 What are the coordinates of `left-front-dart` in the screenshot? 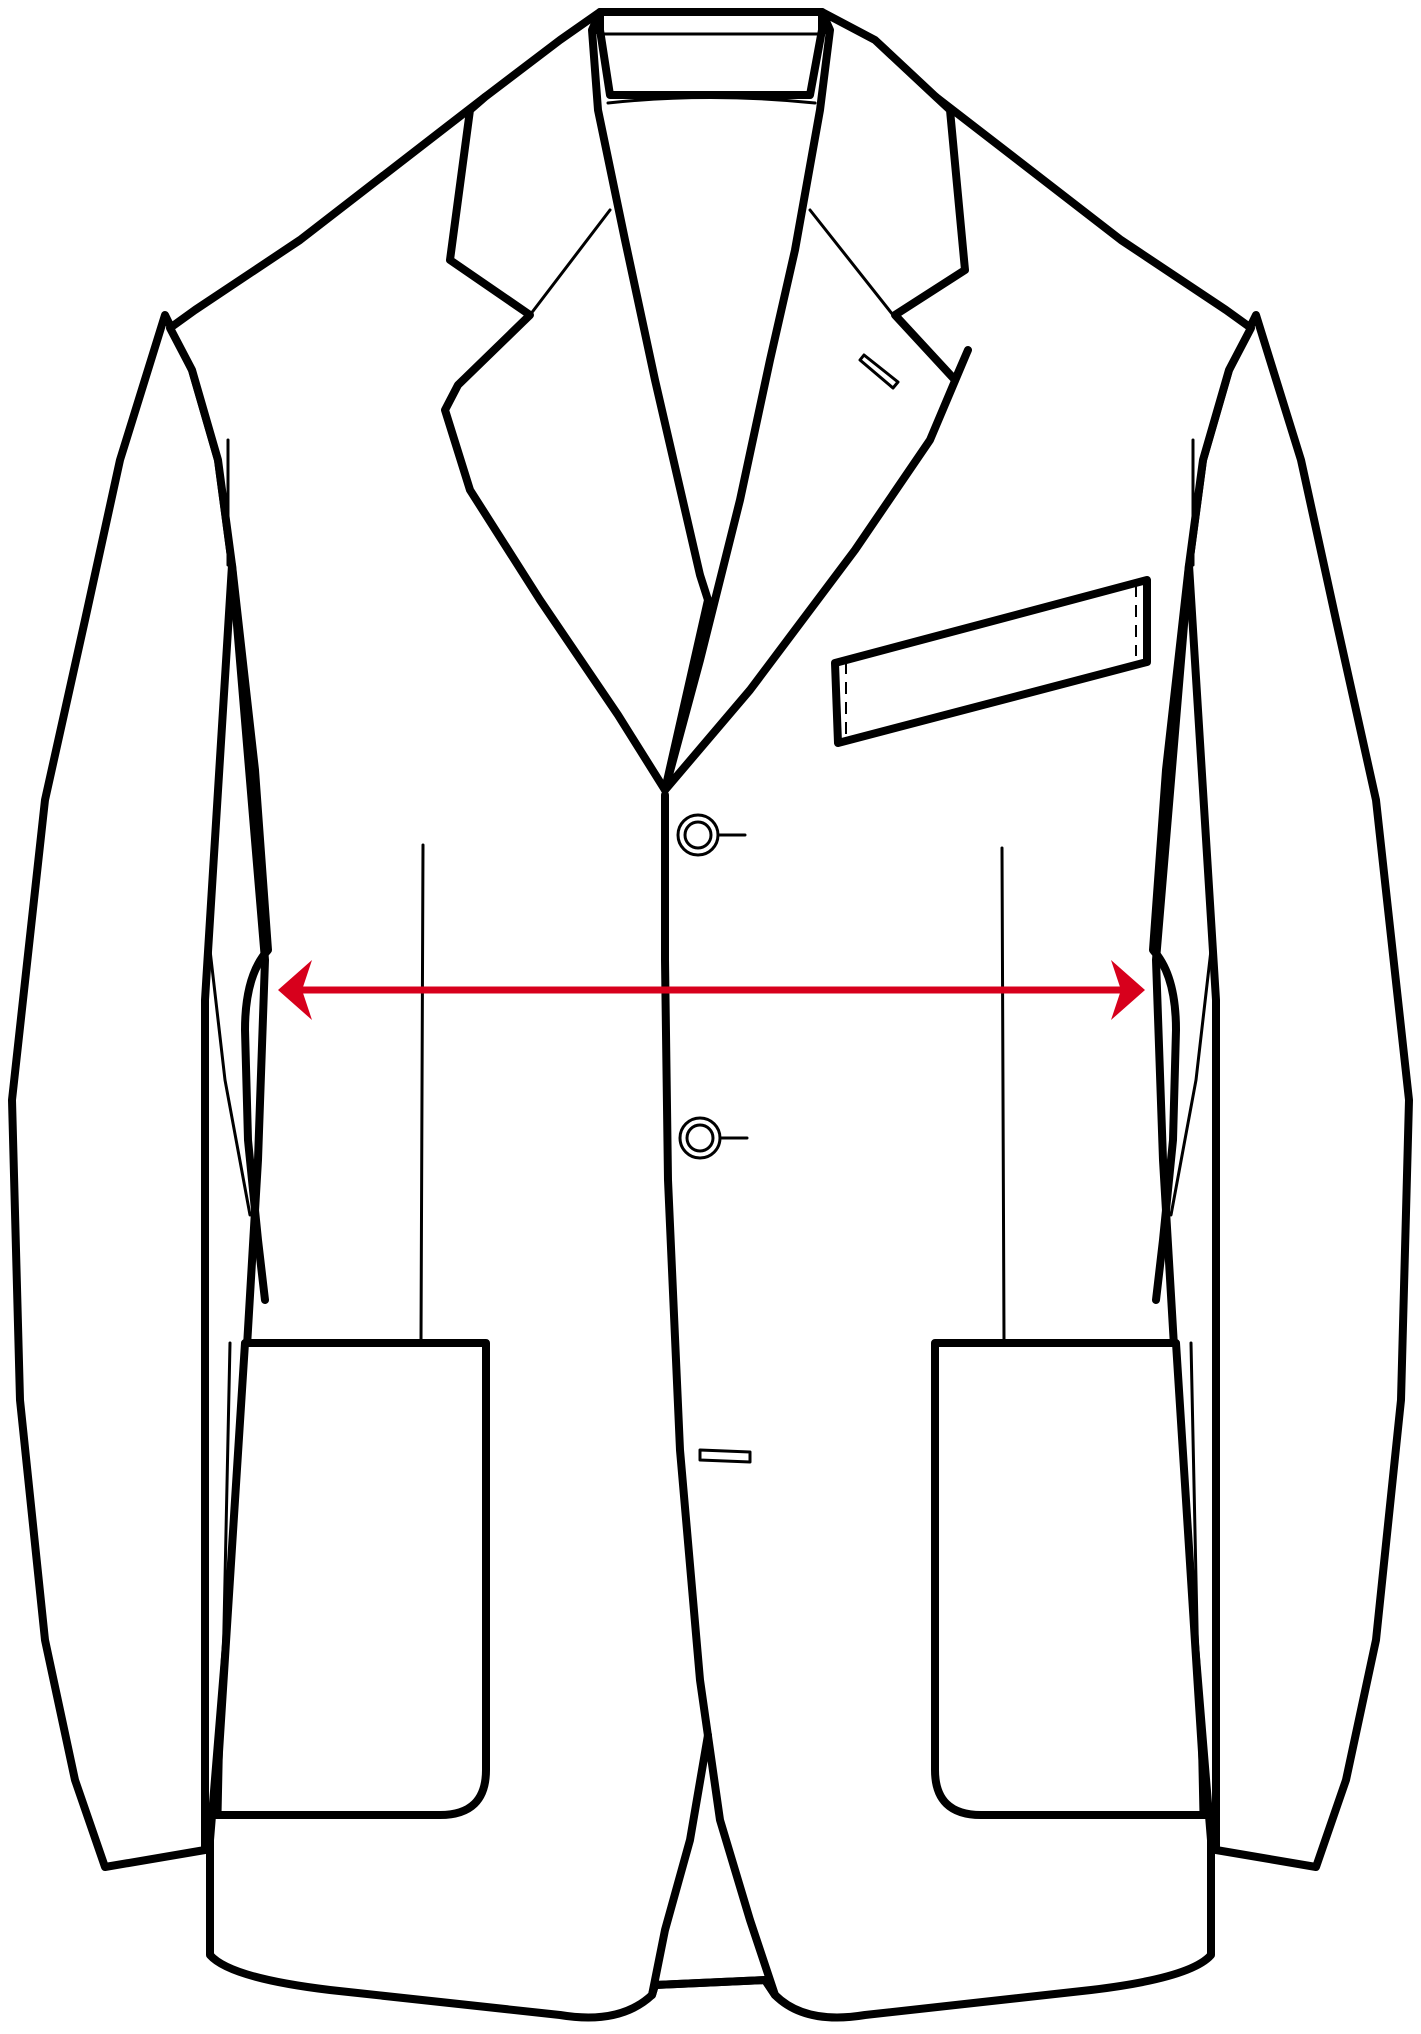 It's located at (422, 1092).